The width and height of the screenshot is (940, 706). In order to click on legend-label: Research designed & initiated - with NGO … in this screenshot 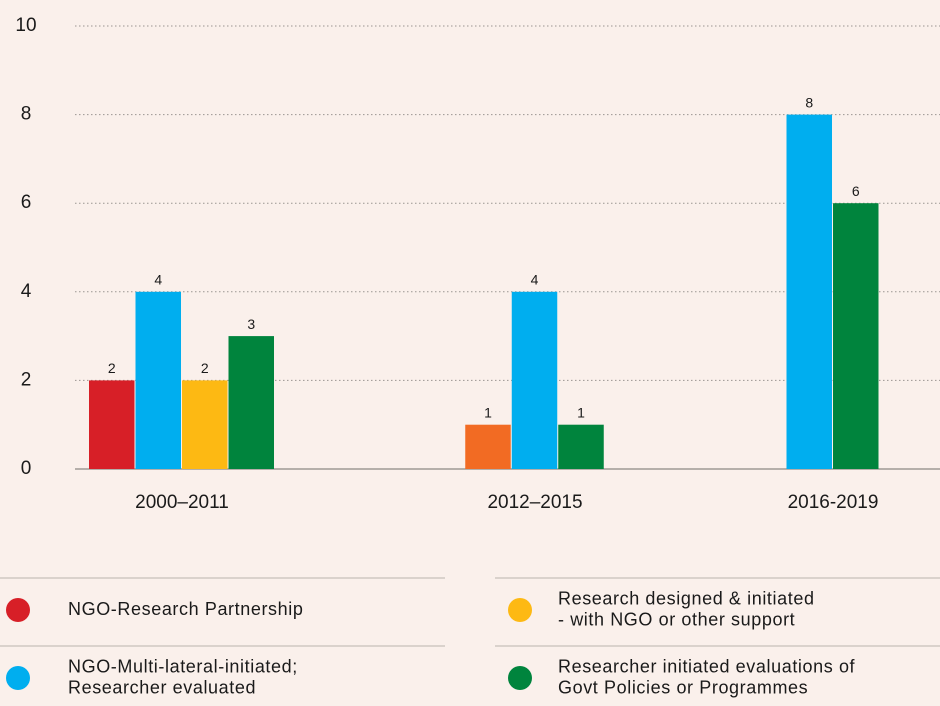, I will do `click(686, 608)`.